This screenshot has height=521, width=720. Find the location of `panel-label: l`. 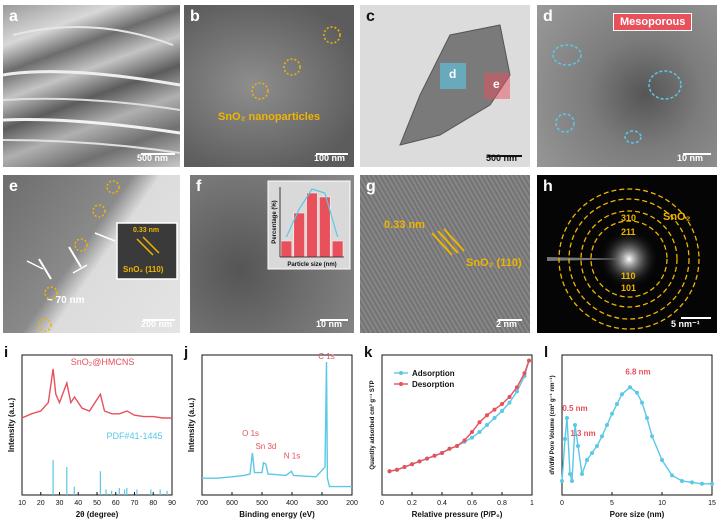

panel-label: l is located at coordinates (546, 353).